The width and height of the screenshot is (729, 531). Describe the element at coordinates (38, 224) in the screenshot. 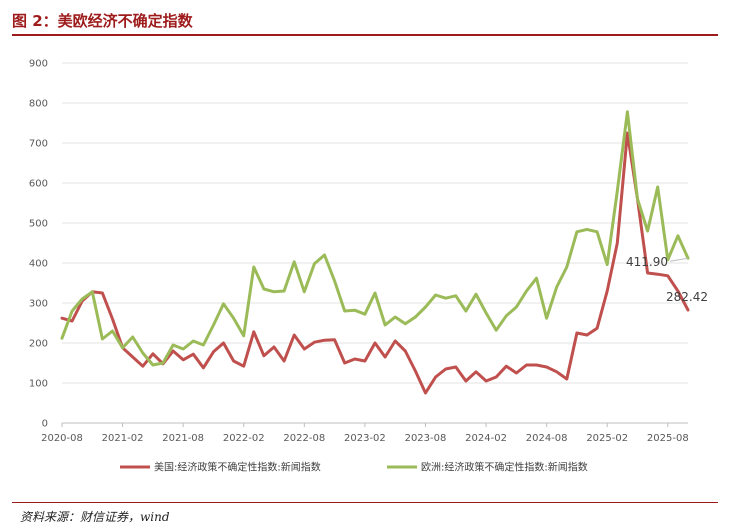

I see `y-tick-label: 500` at that location.